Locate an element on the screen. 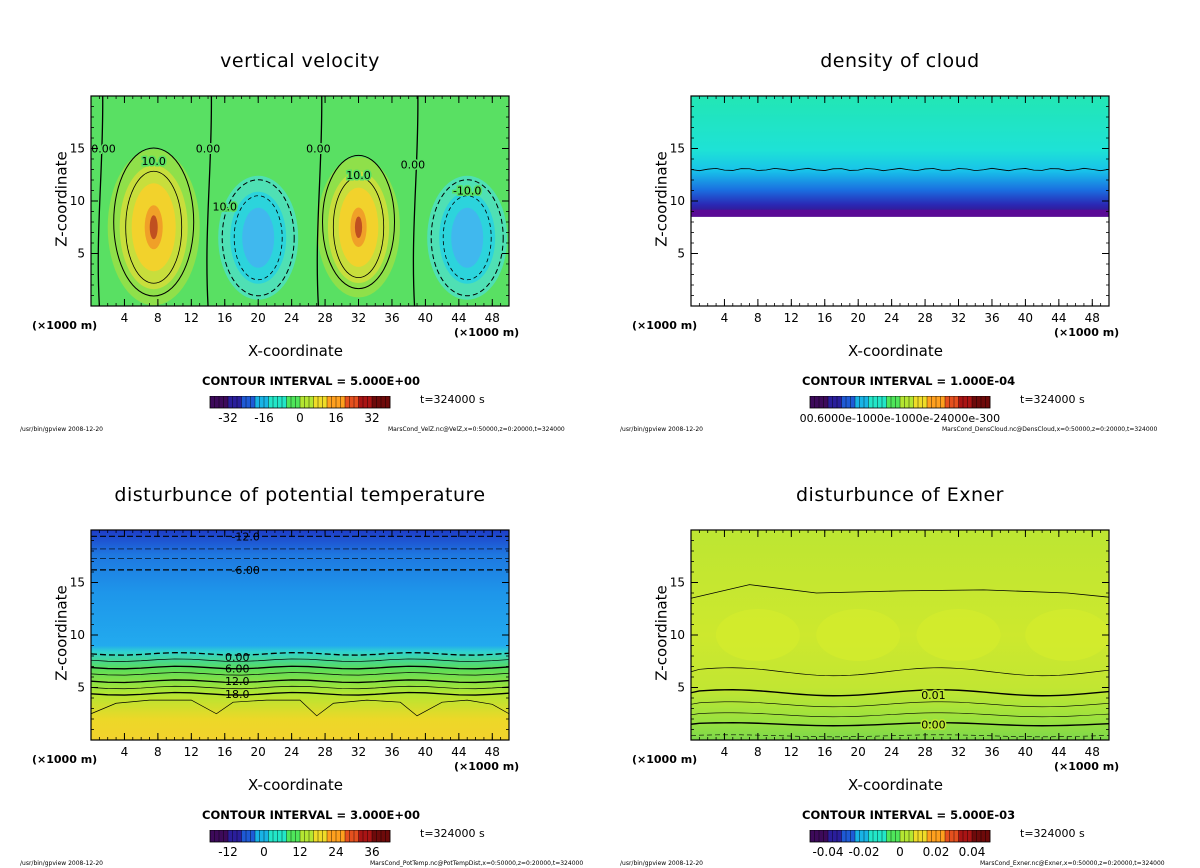 The image size is (1200, 868). contour-interval: CONTOUR INTERVAL = 1.000E-04 is located at coordinates (909, 381).